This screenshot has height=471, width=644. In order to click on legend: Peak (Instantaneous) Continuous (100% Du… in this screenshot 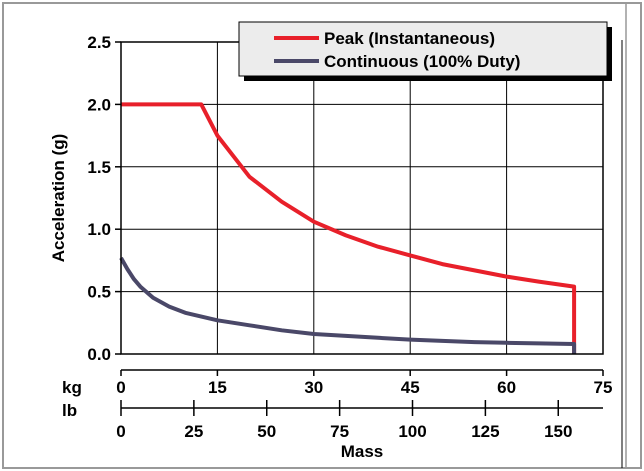, I will do `click(425, 51)`.